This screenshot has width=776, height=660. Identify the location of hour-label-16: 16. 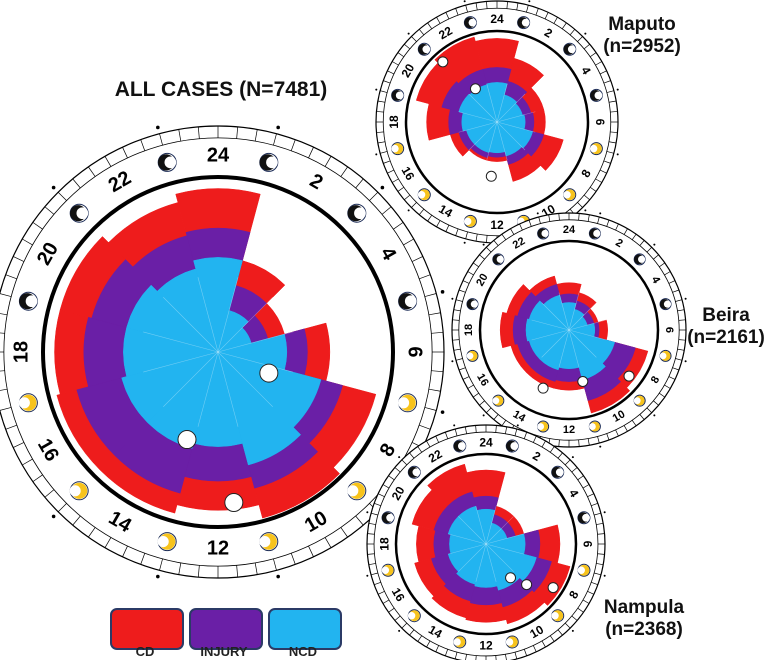
(398, 594).